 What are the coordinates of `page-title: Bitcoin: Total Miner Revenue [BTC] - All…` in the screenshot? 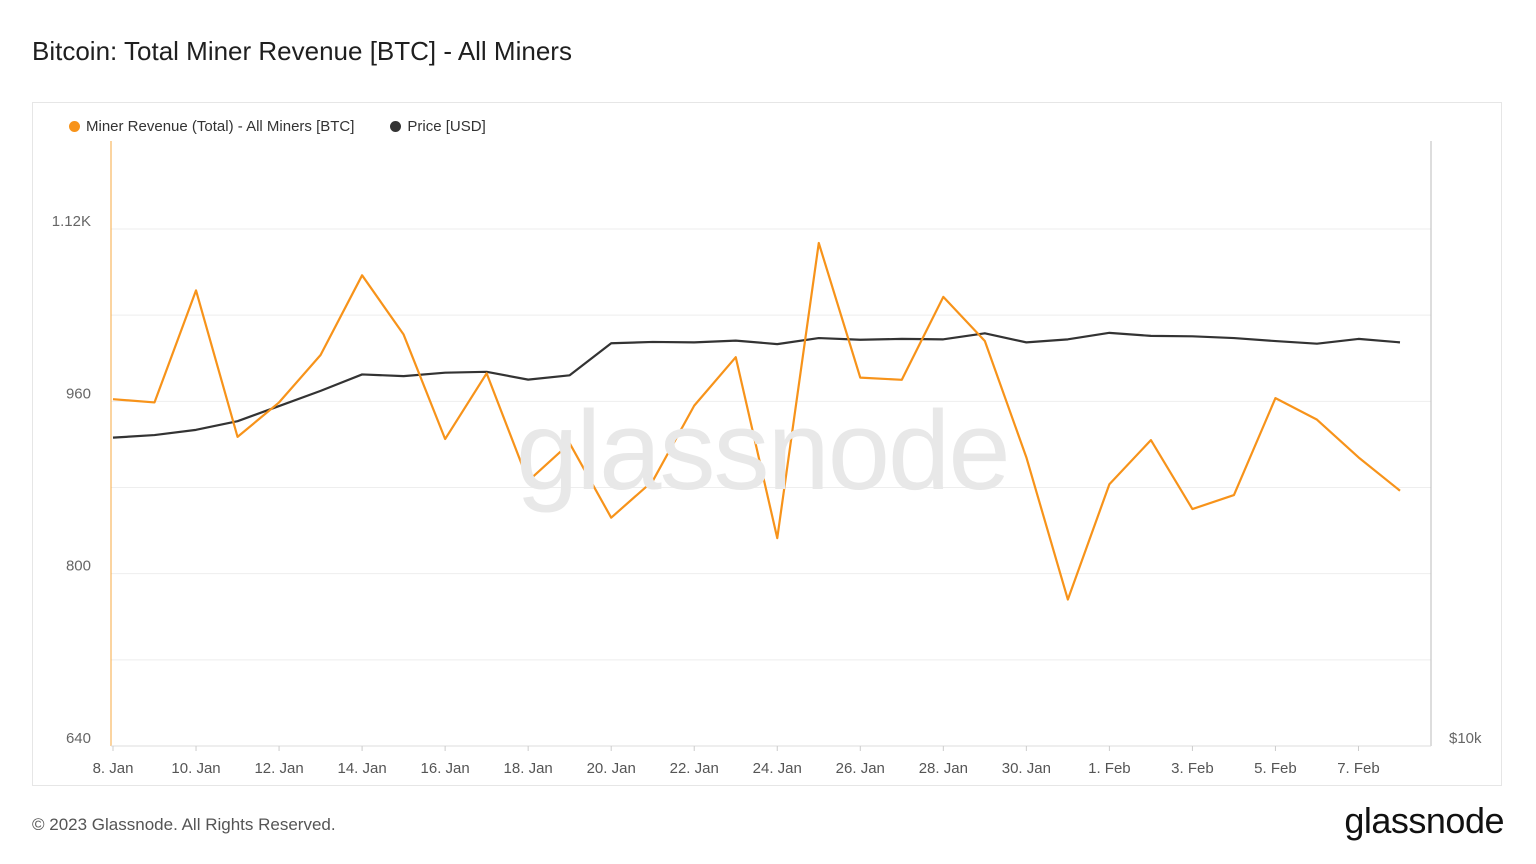 It's located at (302, 51).